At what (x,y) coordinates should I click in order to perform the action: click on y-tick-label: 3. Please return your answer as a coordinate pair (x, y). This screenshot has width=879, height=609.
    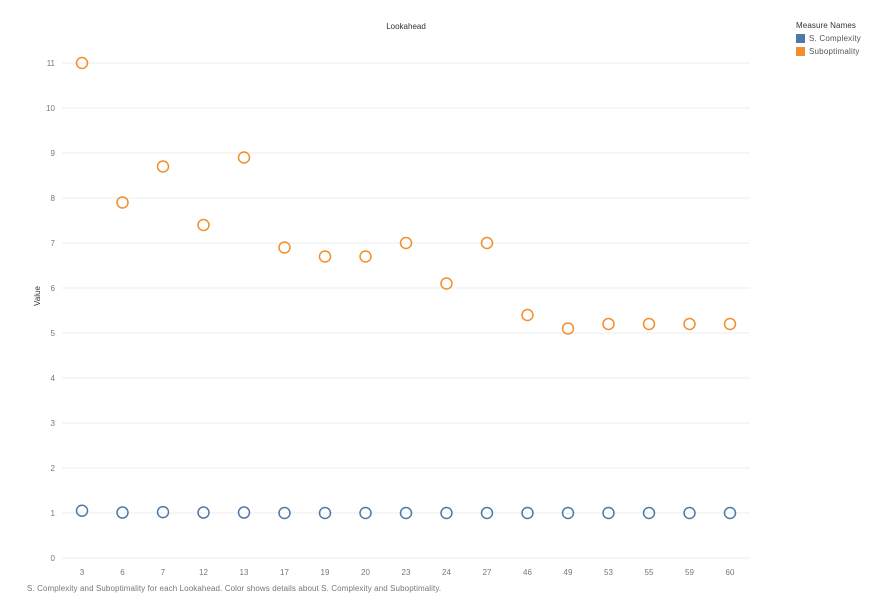
    Looking at the image, I should click on (53, 423).